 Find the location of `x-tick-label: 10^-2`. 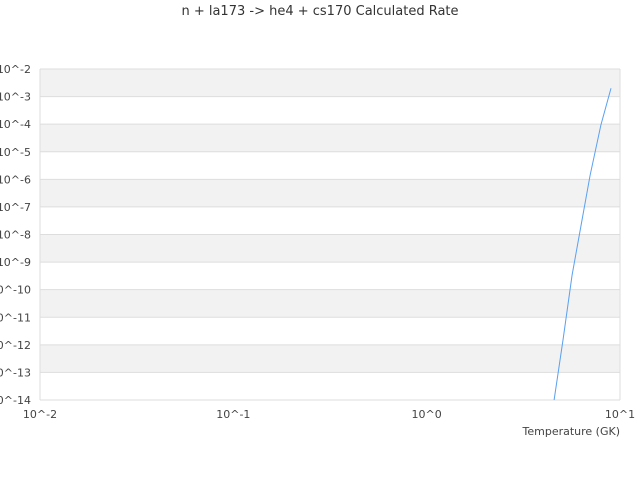

x-tick-label: 10^-2 is located at coordinates (40, 414).